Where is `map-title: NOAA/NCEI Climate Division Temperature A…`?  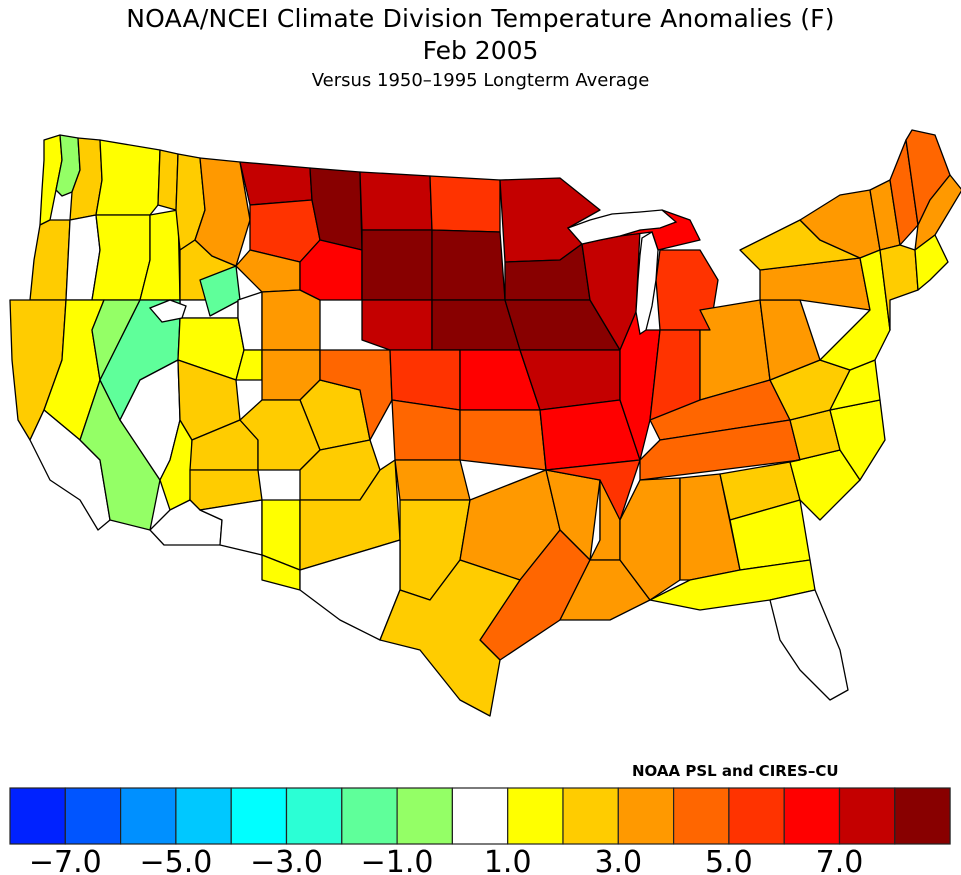
map-title: NOAA/NCEI Climate Division Temperature A… is located at coordinates (480, 18).